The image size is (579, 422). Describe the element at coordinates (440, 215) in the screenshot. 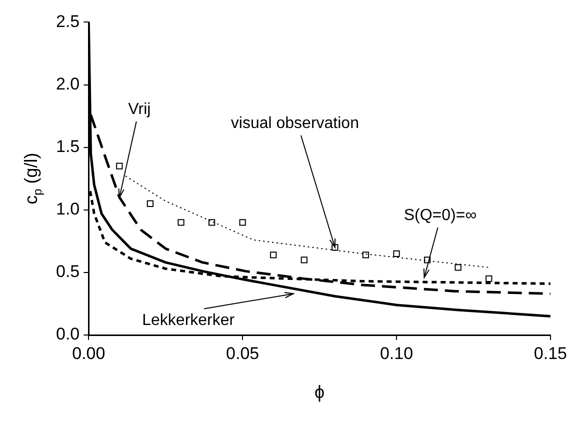

I see `annotation: S(Q=0)=∞` at that location.